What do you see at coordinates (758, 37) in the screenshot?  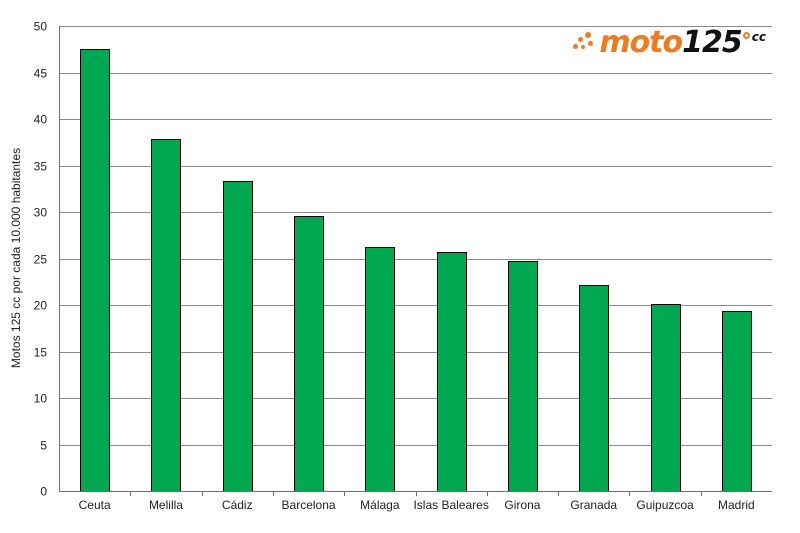 I see `logo-cc-text: cc` at bounding box center [758, 37].